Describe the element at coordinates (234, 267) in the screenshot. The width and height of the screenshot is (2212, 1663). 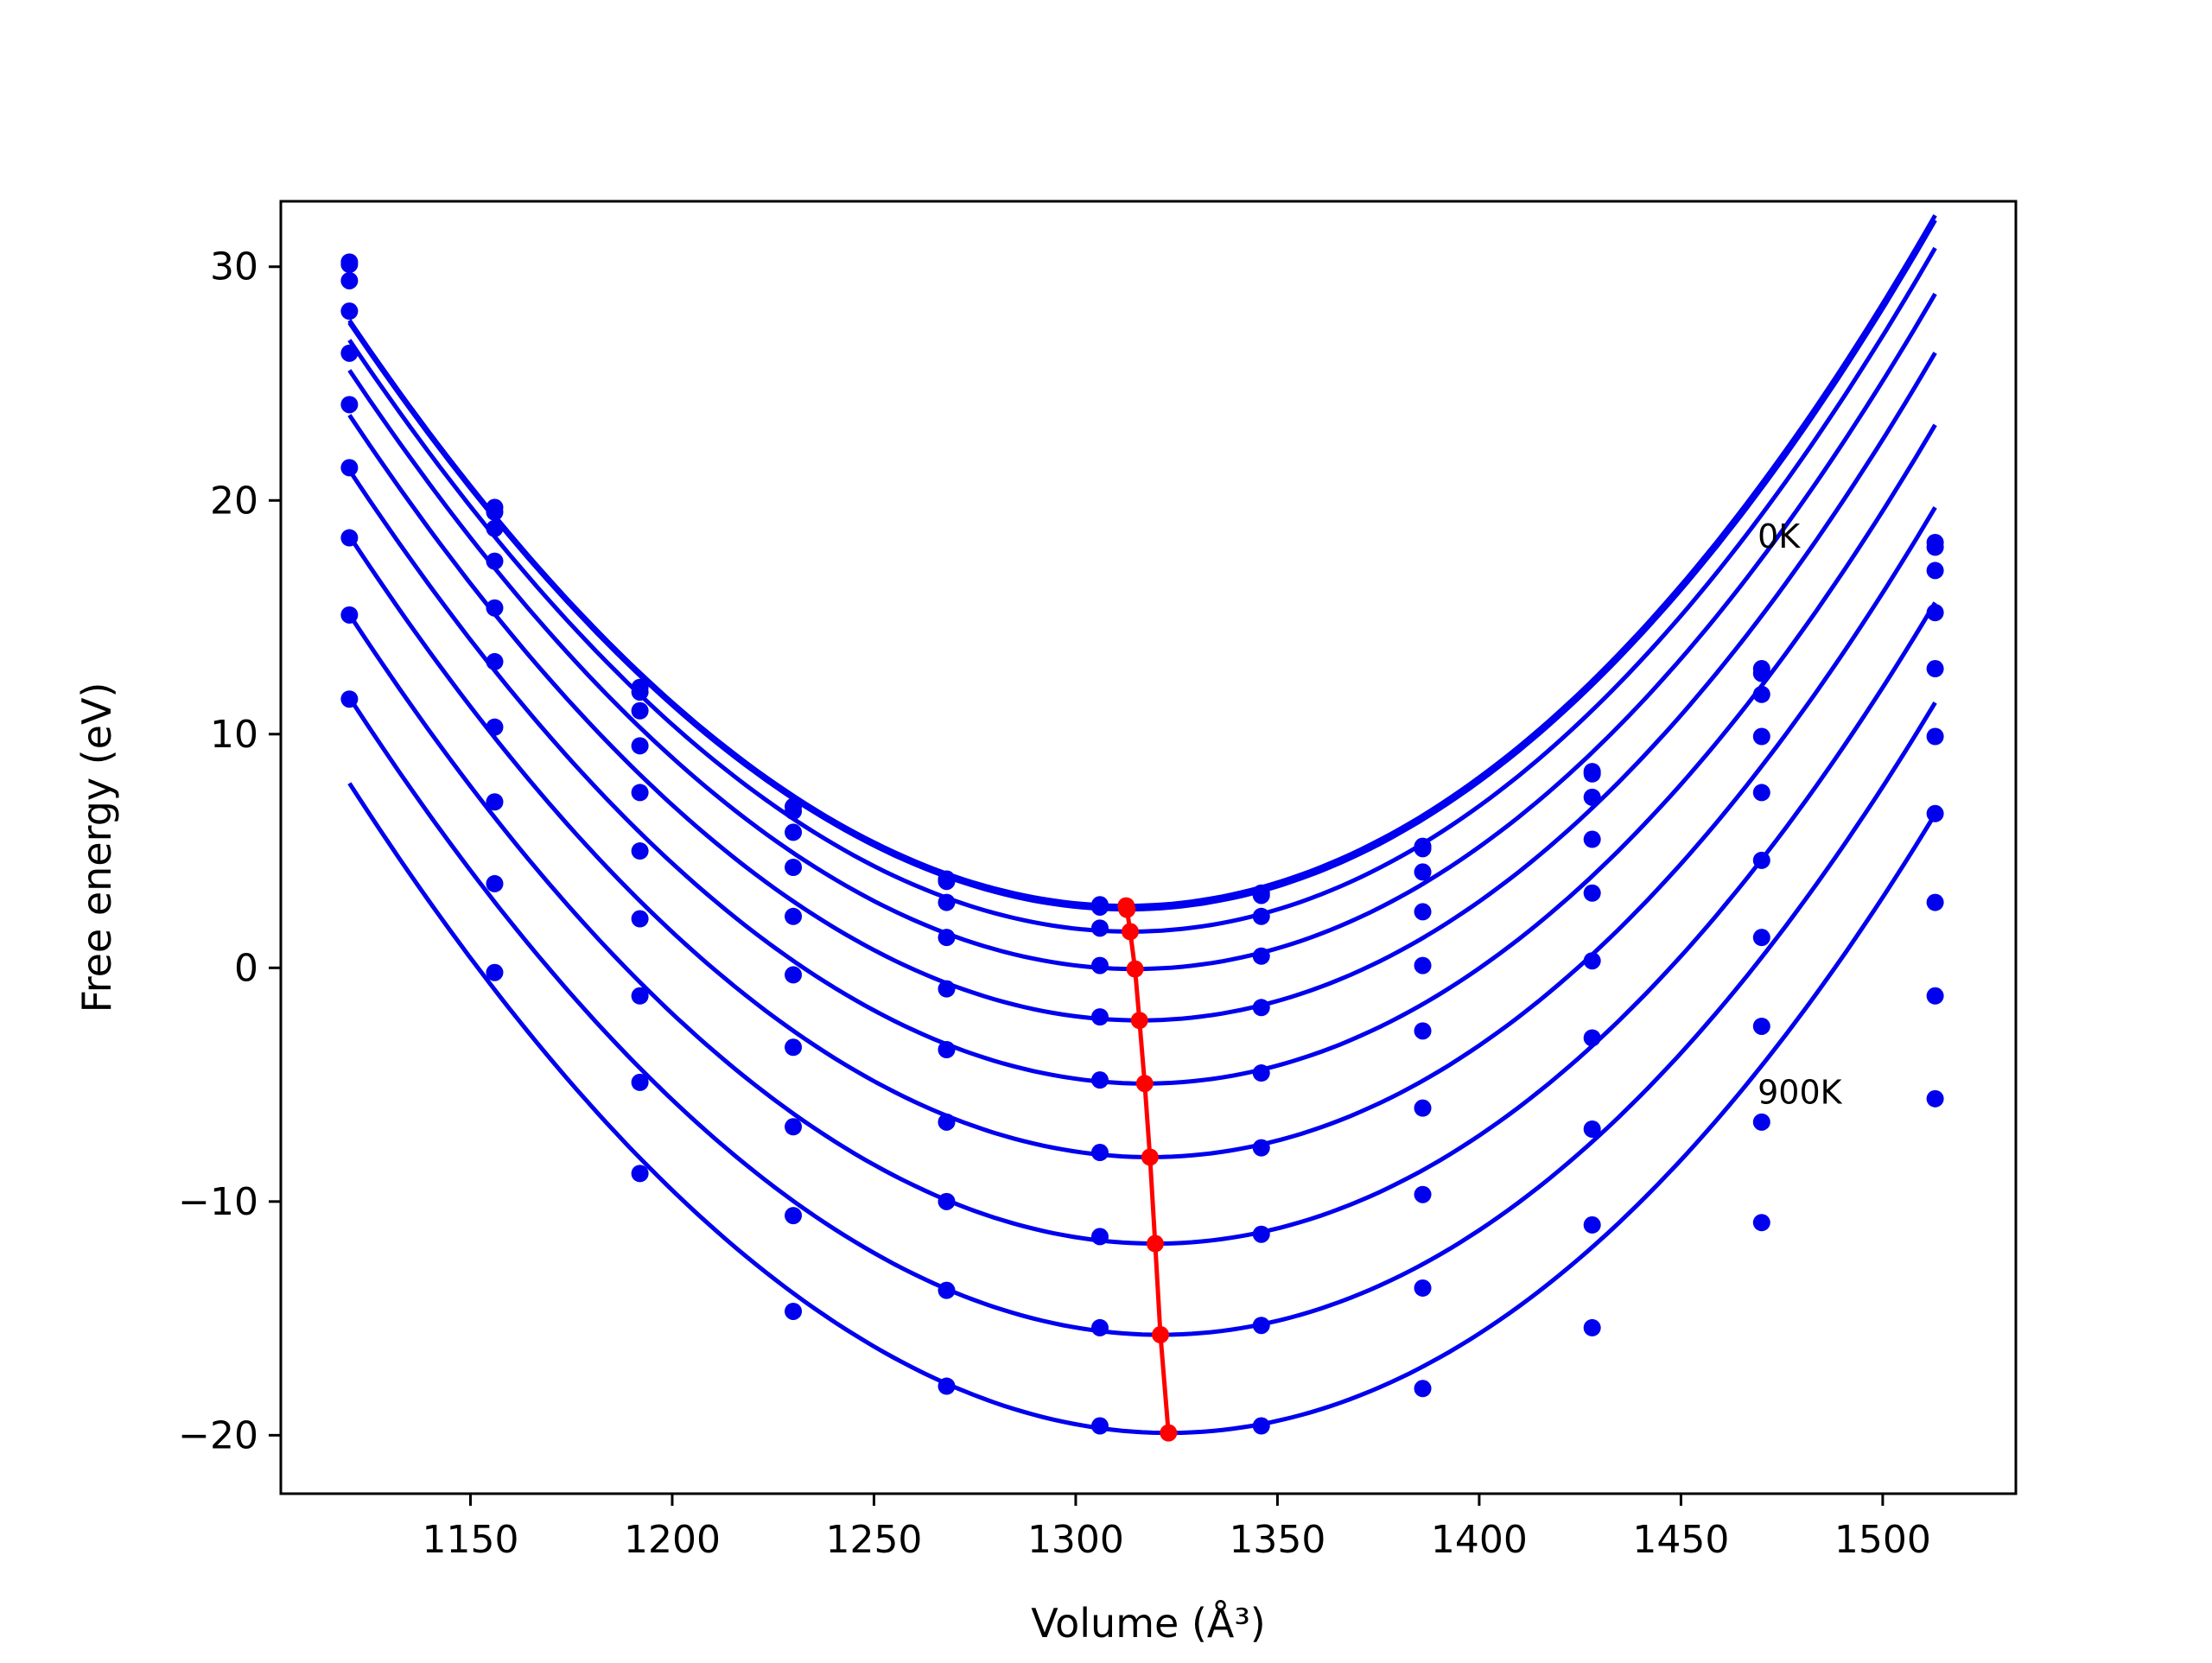
I see `y-tick-label: 30` at that location.